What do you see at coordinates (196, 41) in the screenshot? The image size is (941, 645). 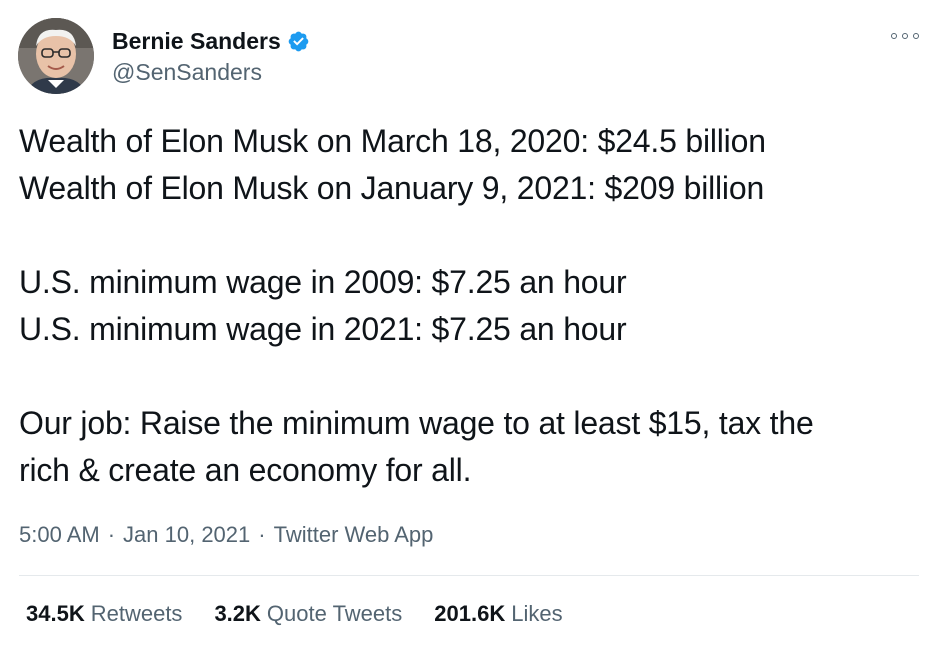 I see `author-display-name: Bernie Sanders` at bounding box center [196, 41].